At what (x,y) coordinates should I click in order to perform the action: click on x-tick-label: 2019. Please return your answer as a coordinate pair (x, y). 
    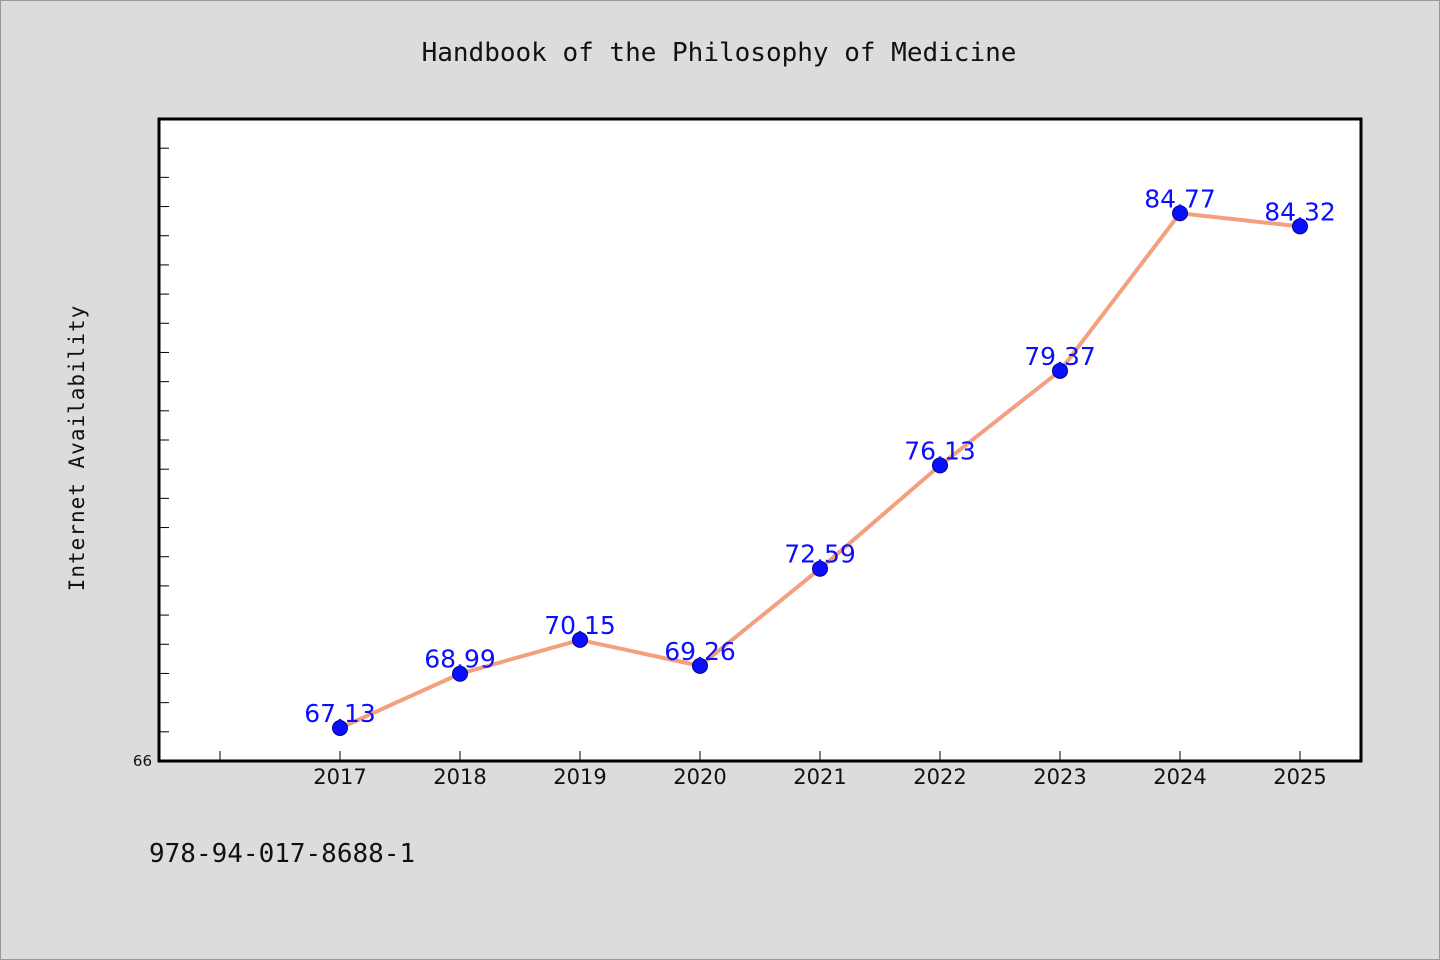
    Looking at the image, I should click on (579, 777).